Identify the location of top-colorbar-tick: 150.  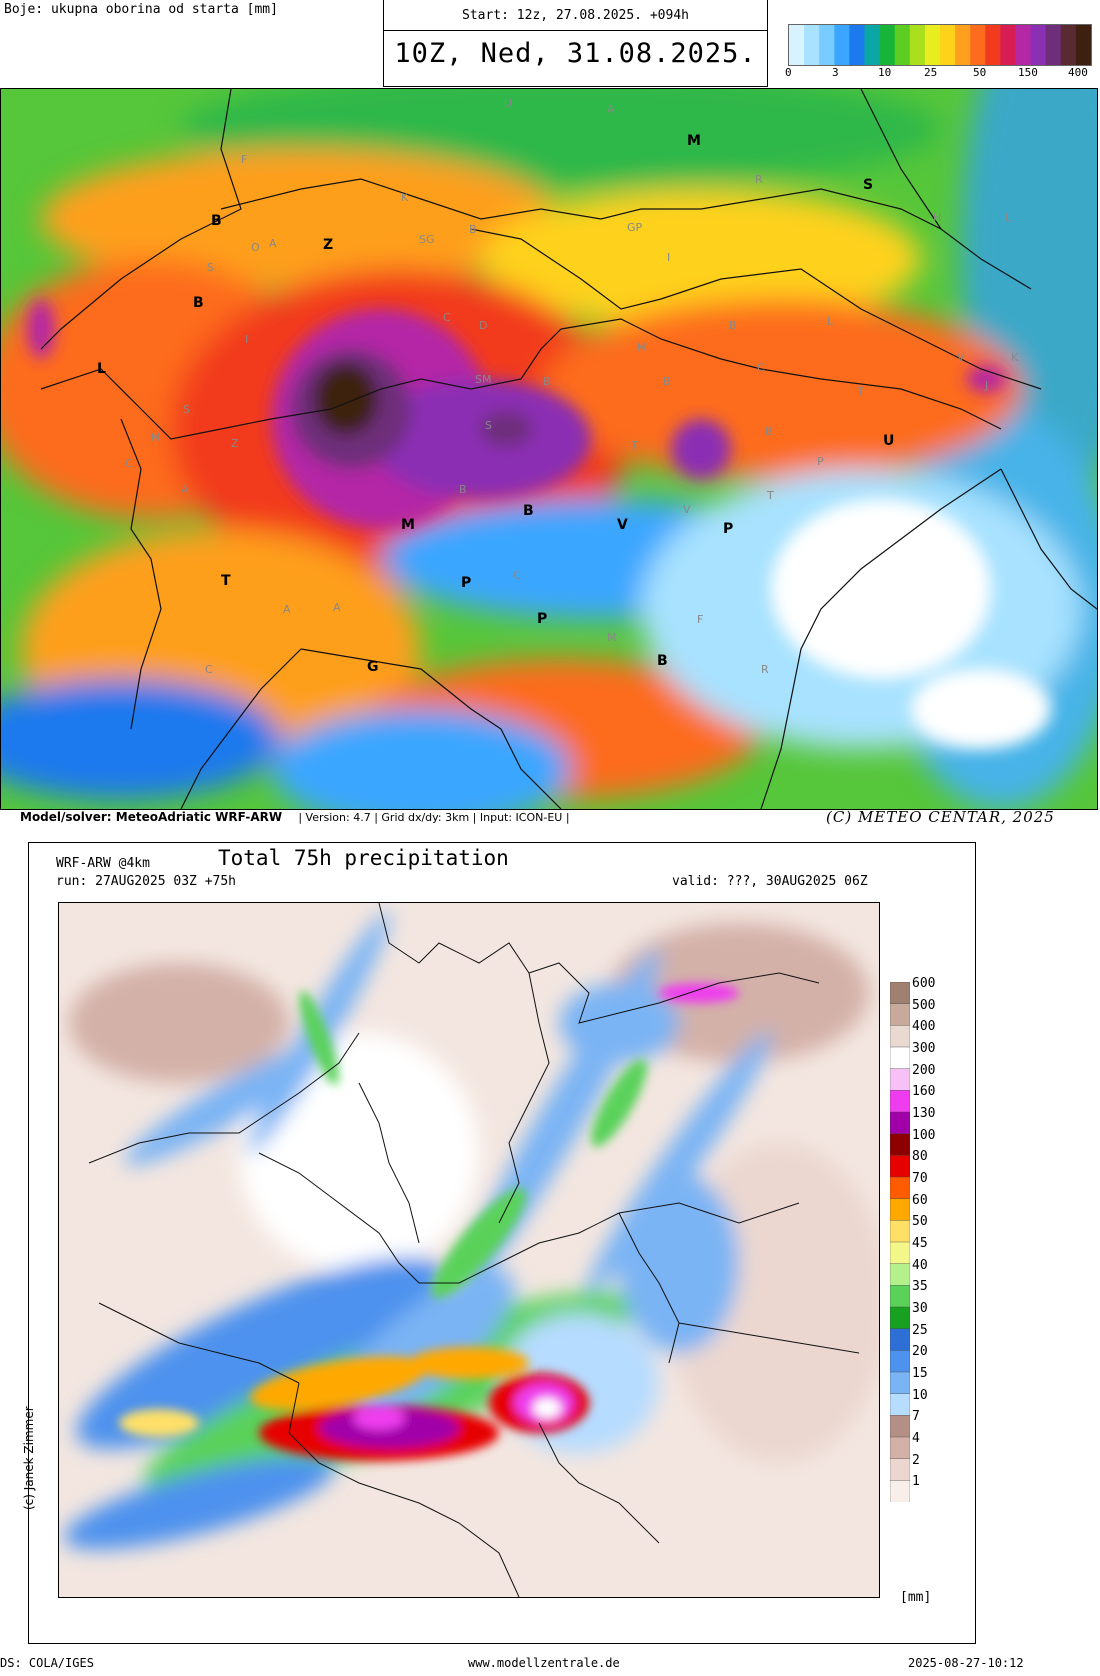
(1028, 72).